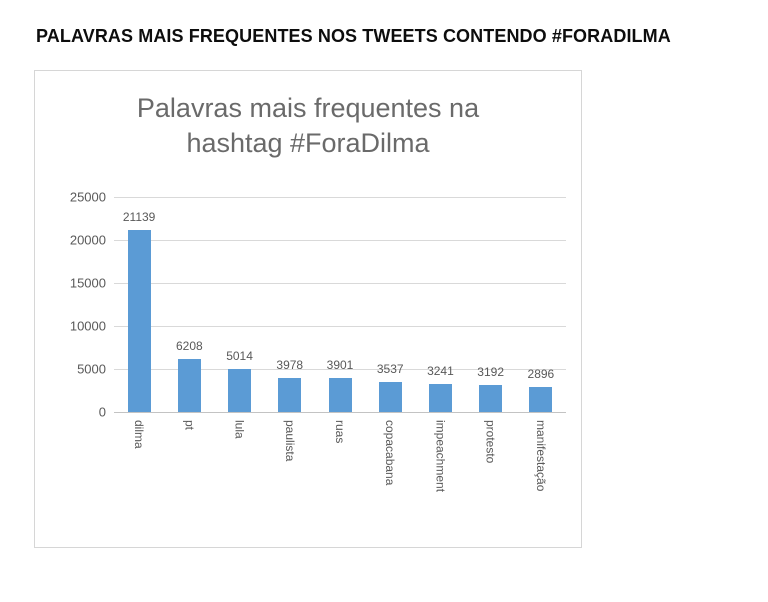 The width and height of the screenshot is (768, 602). I want to click on y-tick-label: 10000, so click(87, 326).